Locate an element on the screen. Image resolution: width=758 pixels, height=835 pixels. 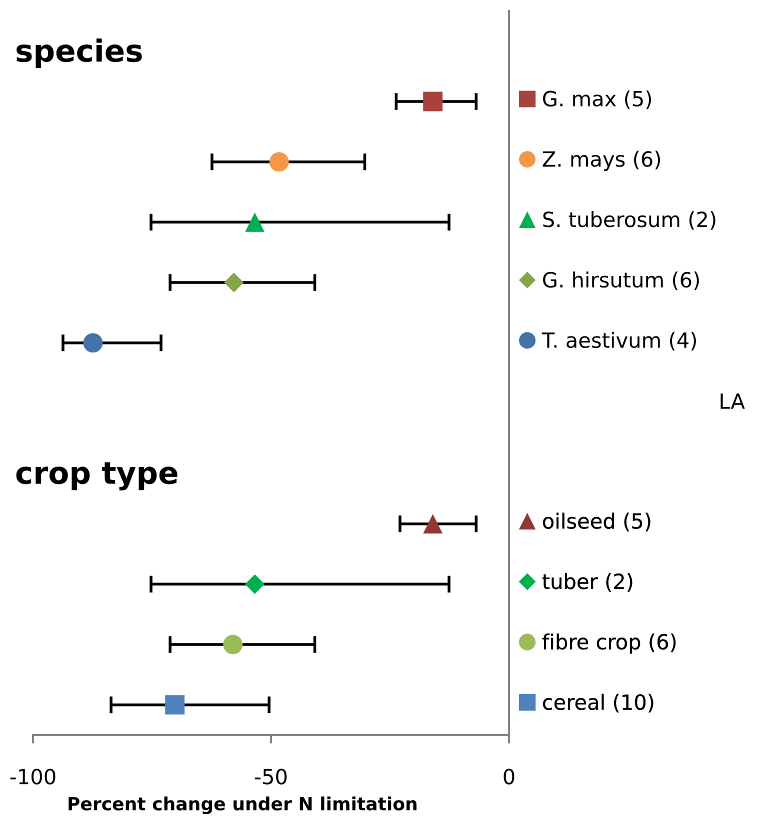
x-tick-label: -50 is located at coordinates (271, 776).